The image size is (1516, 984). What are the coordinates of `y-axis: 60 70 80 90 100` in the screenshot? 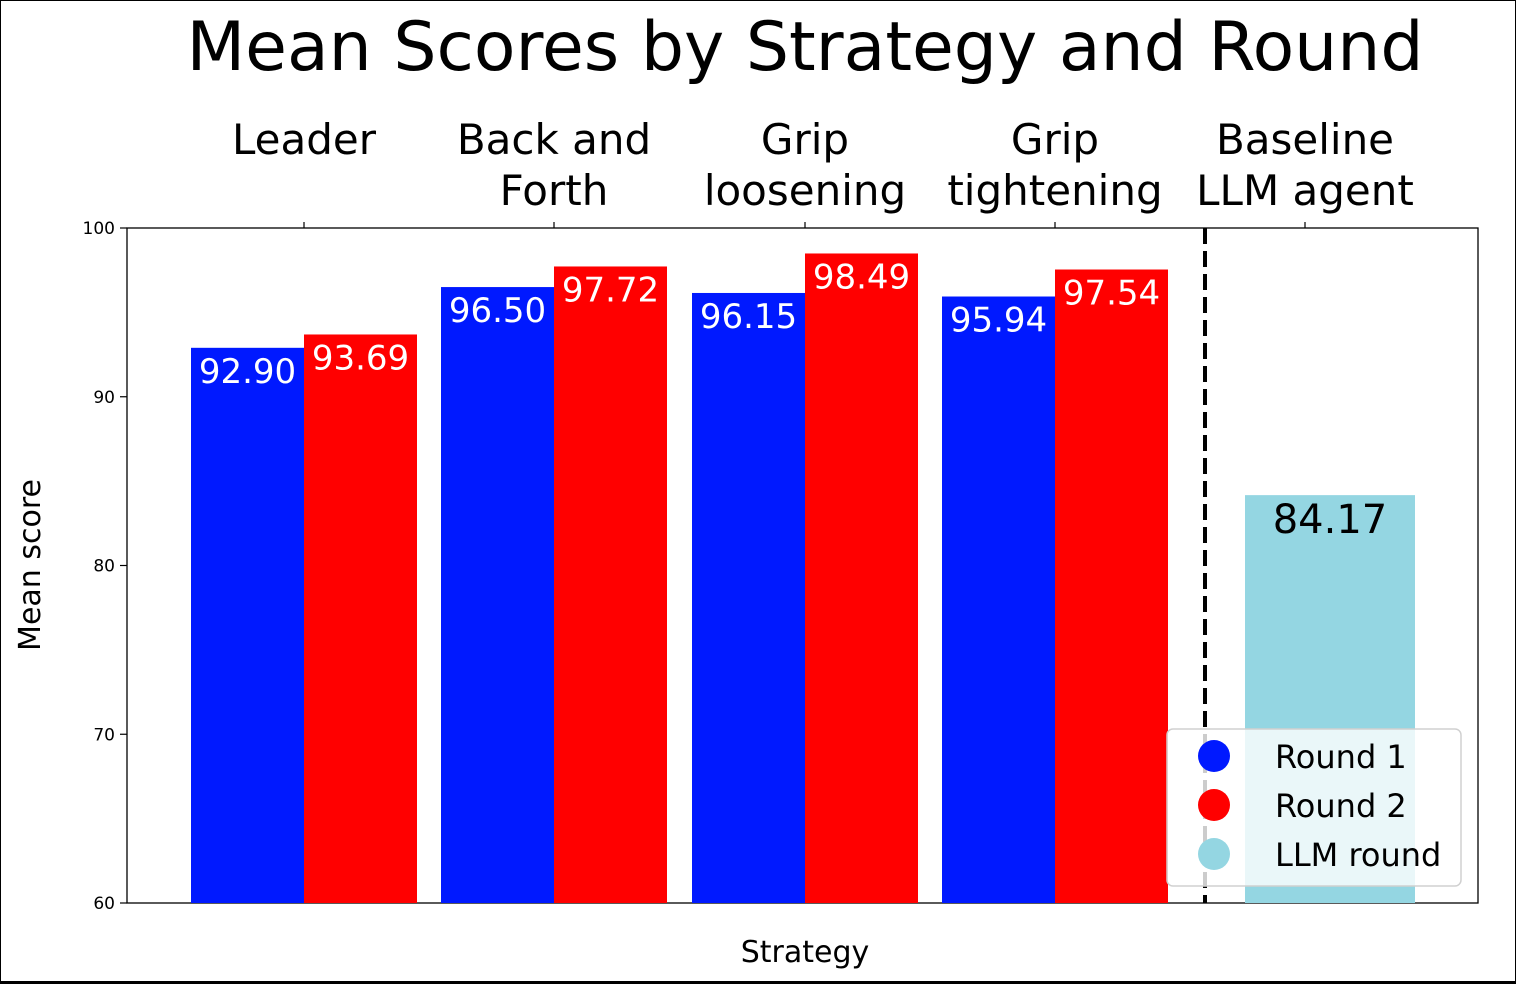 It's located at (105, 566).